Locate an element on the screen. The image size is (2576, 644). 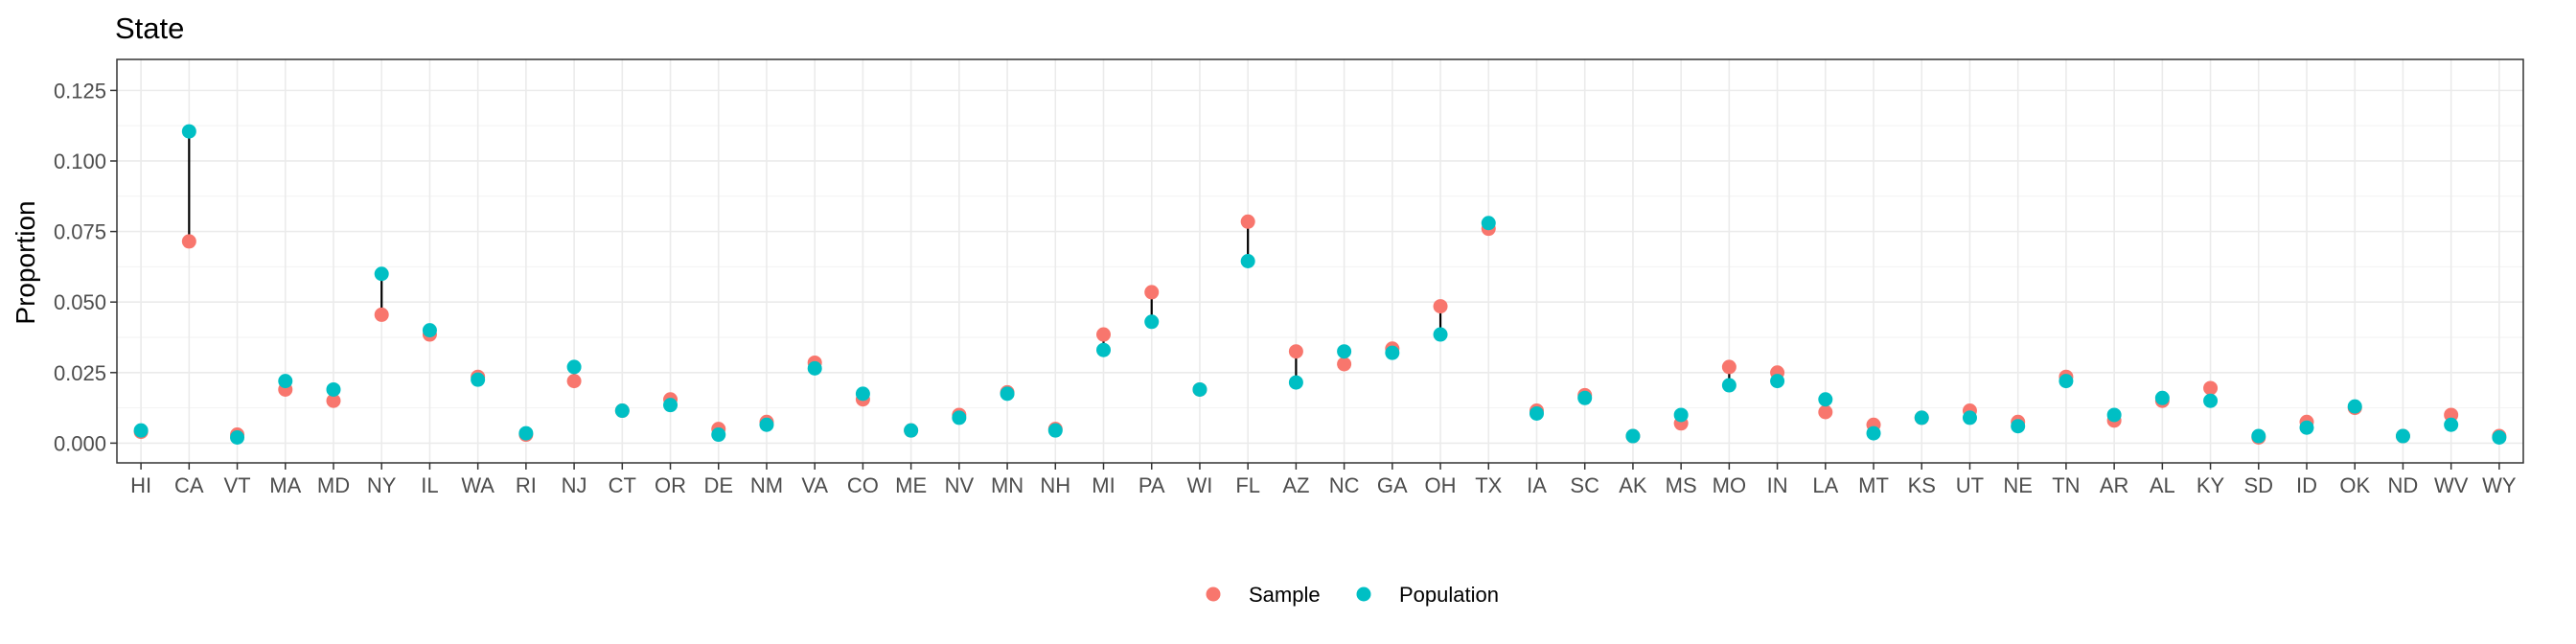
x-tick-label: TN is located at coordinates (2066, 485).